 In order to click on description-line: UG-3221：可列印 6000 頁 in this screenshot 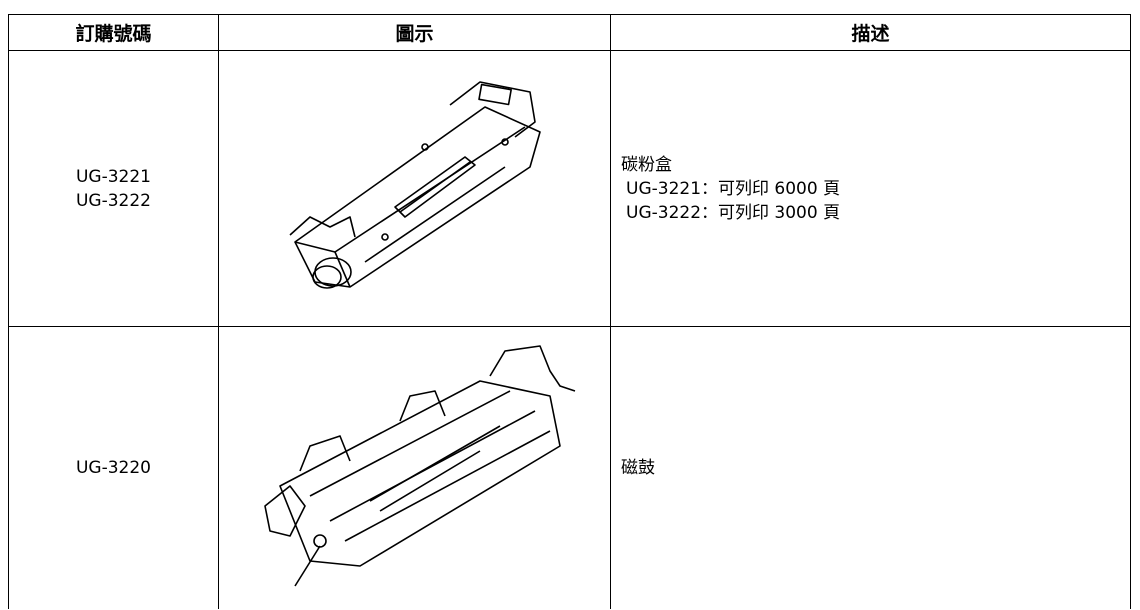, I will do `click(733, 188)`.